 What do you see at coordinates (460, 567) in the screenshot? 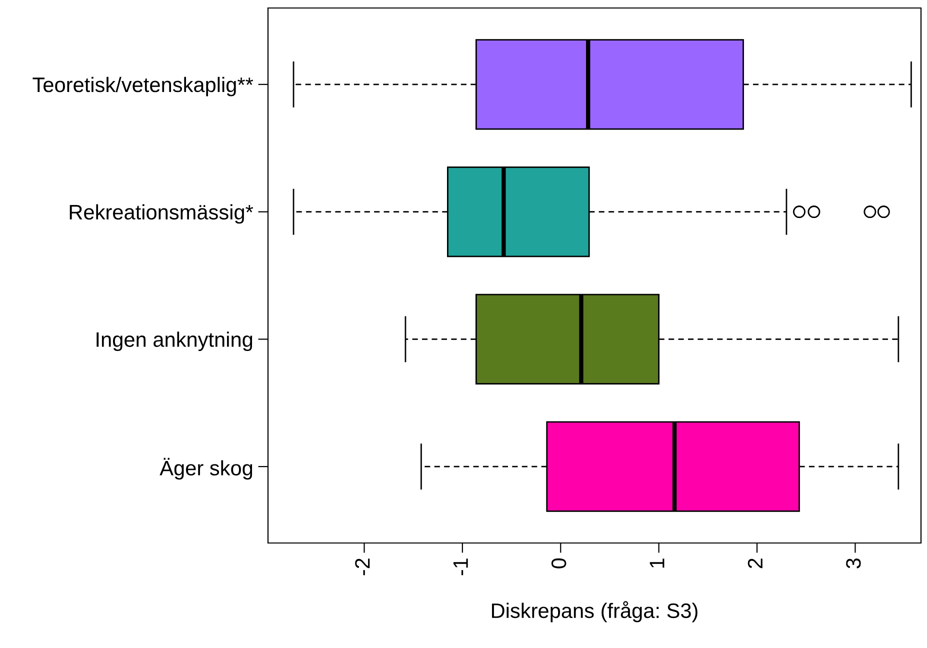
I see `x-tick-label: -1` at bounding box center [460, 567].